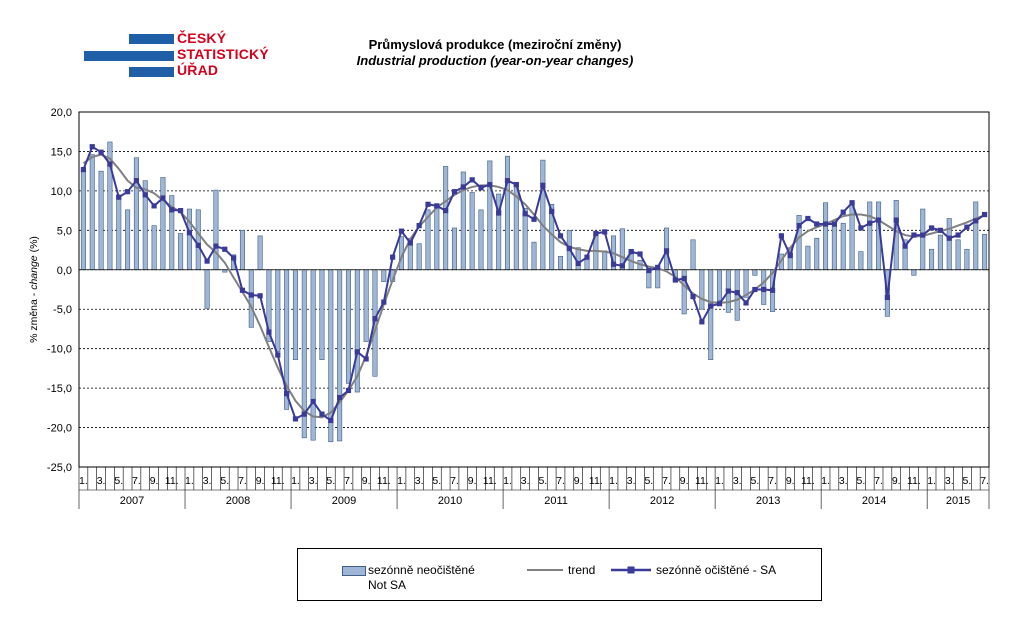 This screenshot has width=1024, height=636. What do you see at coordinates (151, 72) in the screenshot?
I see `logo-stripe` at bounding box center [151, 72].